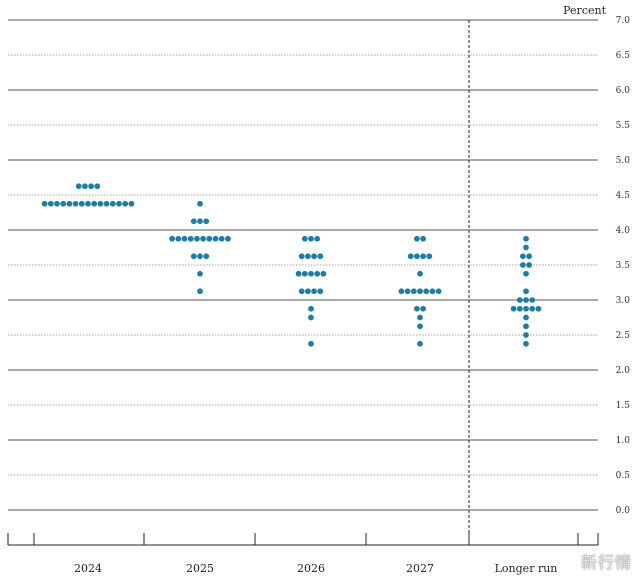  What do you see at coordinates (623, 476) in the screenshot?
I see `y-tick-label: 0.5` at bounding box center [623, 476].